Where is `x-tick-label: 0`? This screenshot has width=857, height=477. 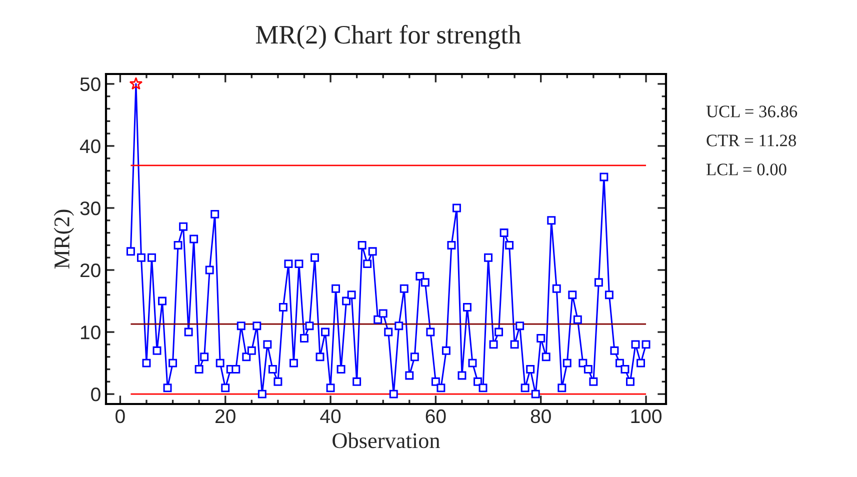 x-tick-label: 0 is located at coordinates (120, 416).